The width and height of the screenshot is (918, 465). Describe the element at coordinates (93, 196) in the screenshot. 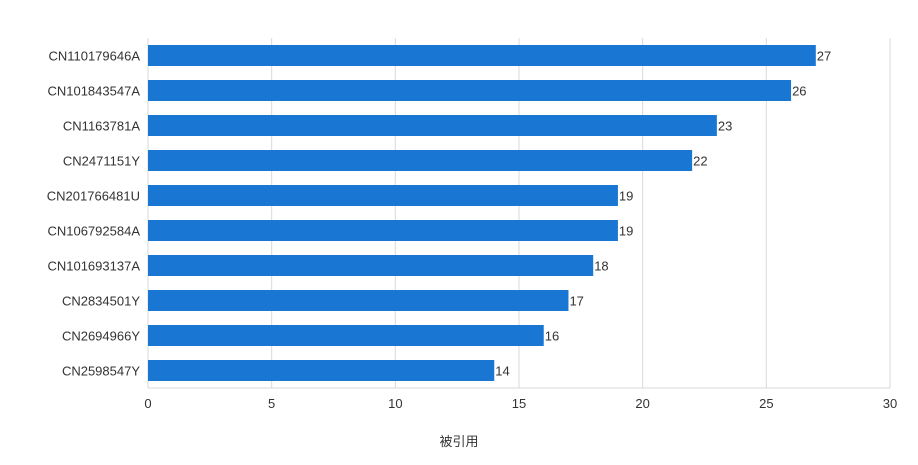

I see `y-category-label: CN201766481U` at that location.